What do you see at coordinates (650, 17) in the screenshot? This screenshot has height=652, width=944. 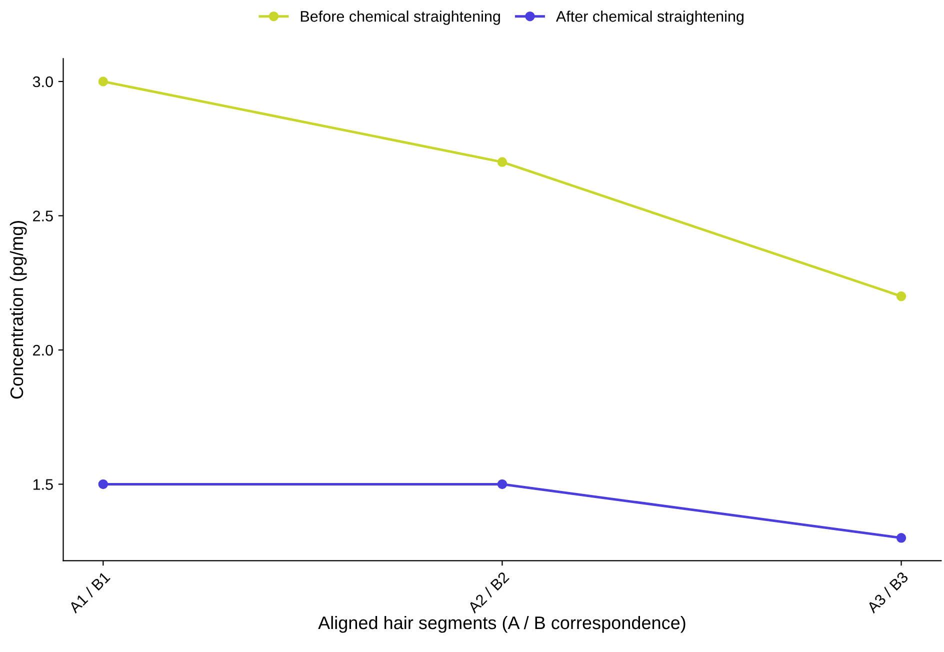 I see `legend-label: After chemical straightening` at bounding box center [650, 17].